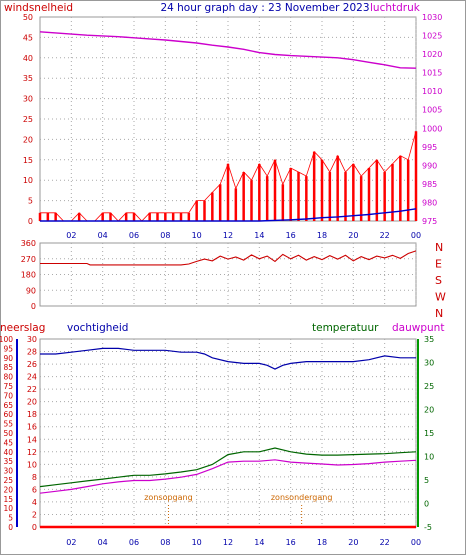  I want to click on dewpoint-axis-title: dauwpunt, so click(418, 328).